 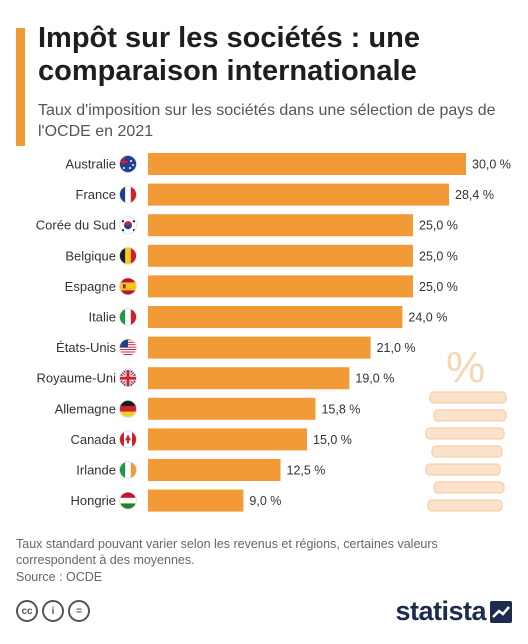 I want to click on value-label: 9,0 %, so click(x=265, y=501).